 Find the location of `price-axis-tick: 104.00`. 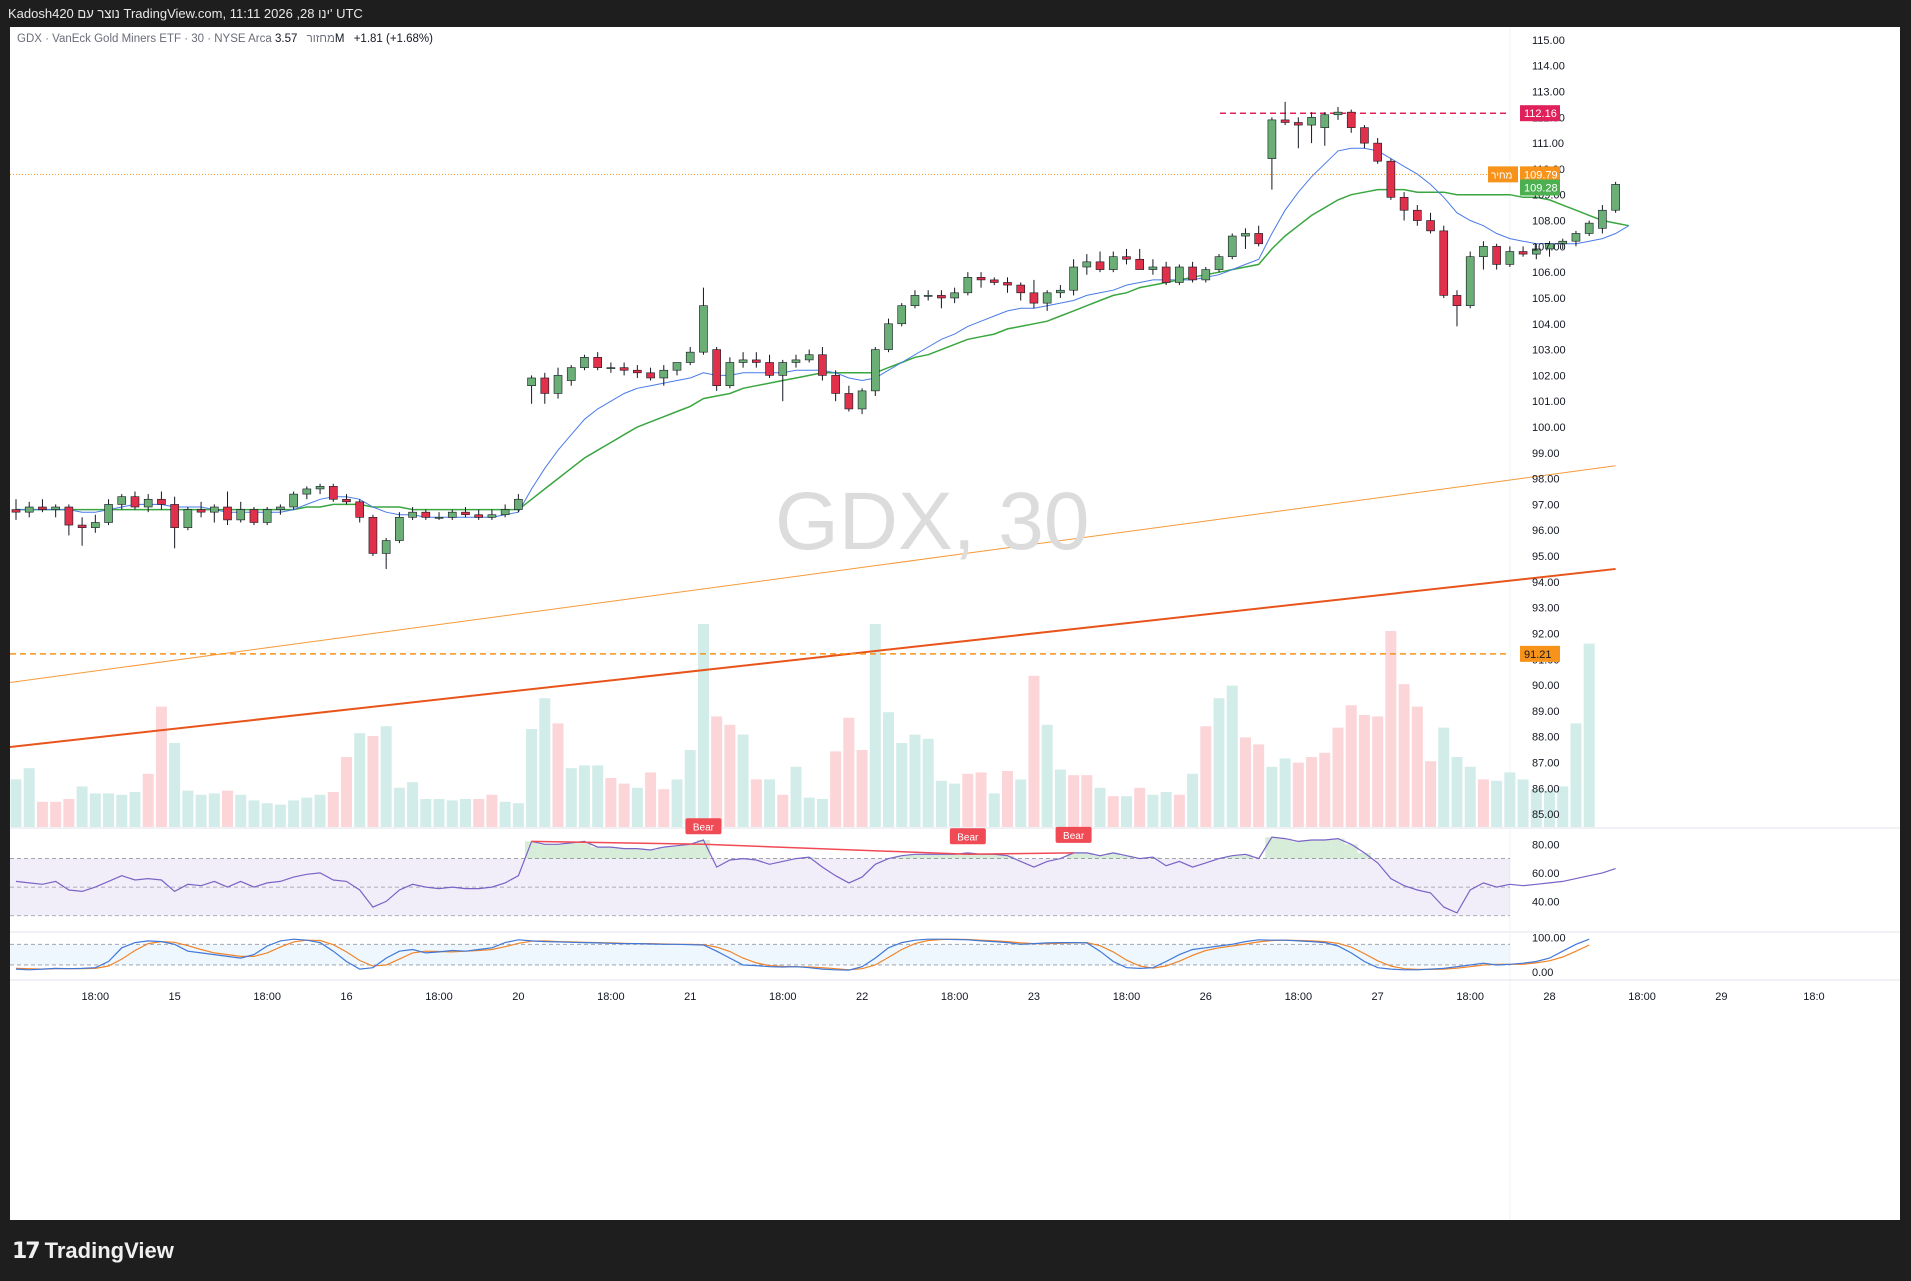

price-axis-tick: 104.00 is located at coordinates (1549, 325).